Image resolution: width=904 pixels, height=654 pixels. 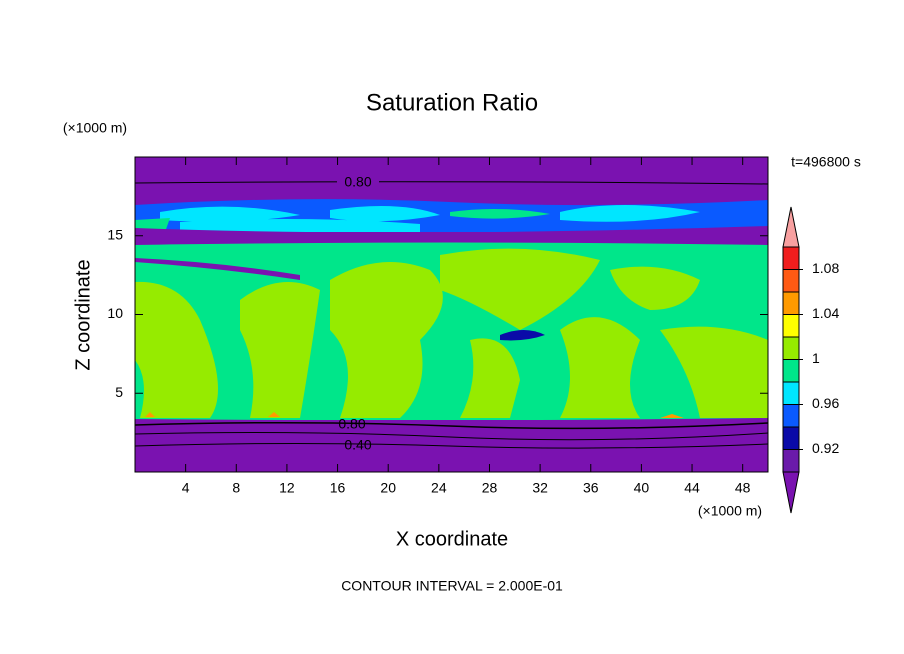 What do you see at coordinates (338, 488) in the screenshot?
I see `x-tick-label: 16` at bounding box center [338, 488].